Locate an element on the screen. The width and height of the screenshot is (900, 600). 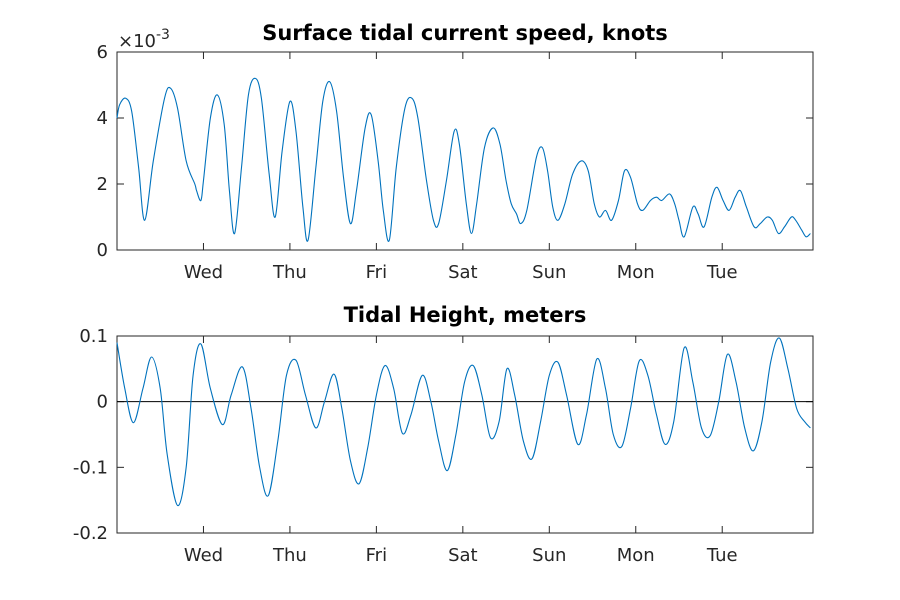
tidal-height-ytick-label: -0.2 is located at coordinates (90, 533).